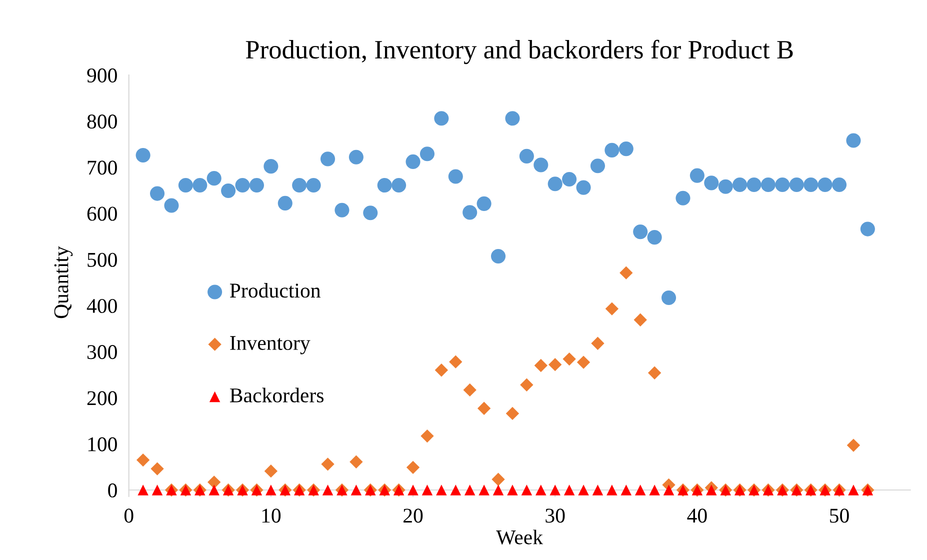  What do you see at coordinates (102, 398) in the screenshot?
I see `y-tick-label: 200` at bounding box center [102, 398].